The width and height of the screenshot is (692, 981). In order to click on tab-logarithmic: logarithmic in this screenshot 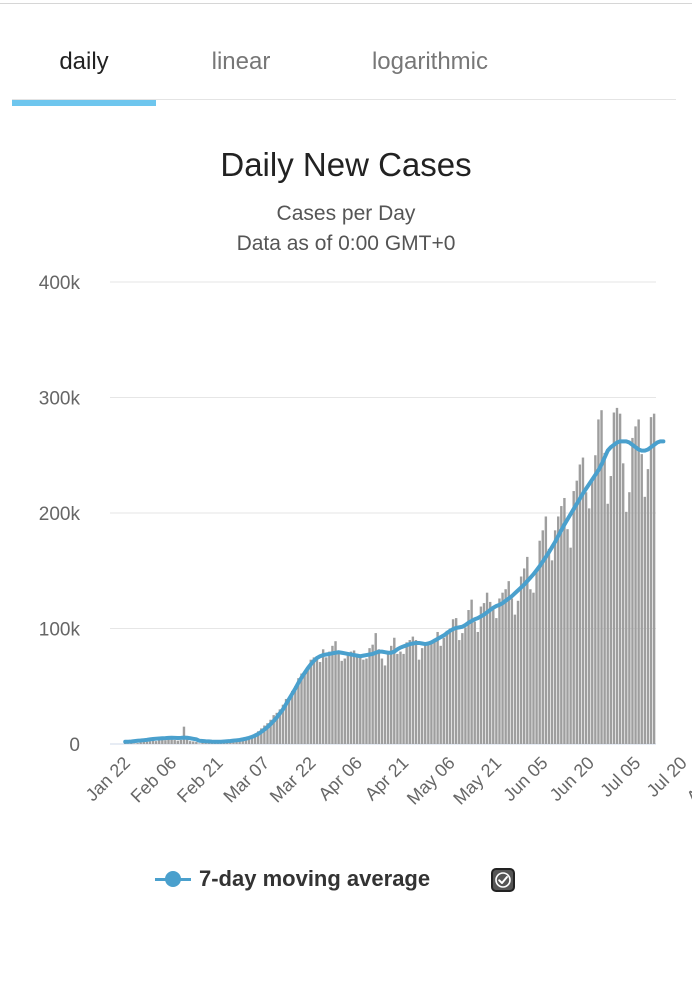, I will do `click(430, 61)`.